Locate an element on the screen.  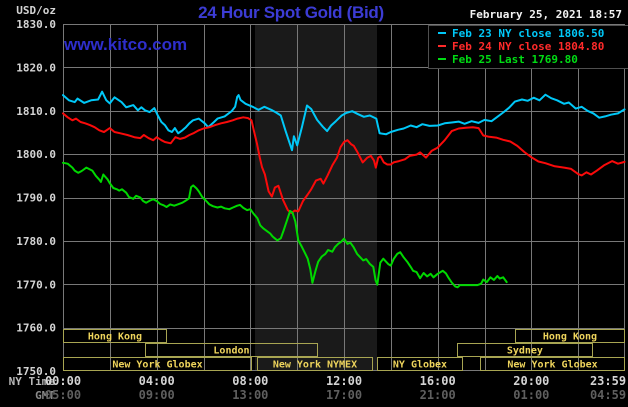
y-tick-label: 1810.0 is located at coordinates (36, 111).